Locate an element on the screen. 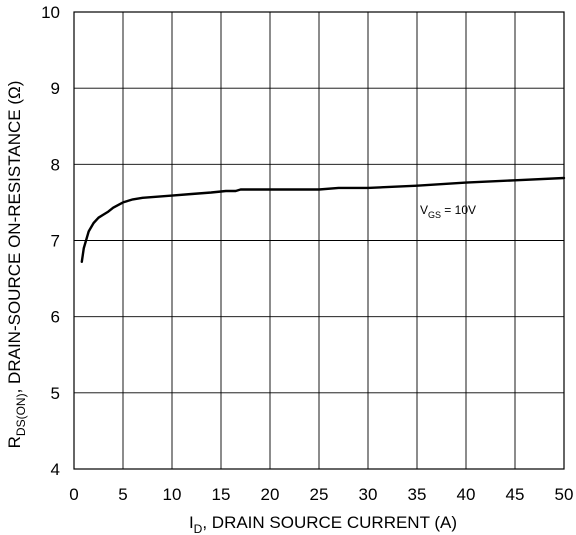 The image size is (576, 535). y-tick-label: 10 is located at coordinates (50, 12).